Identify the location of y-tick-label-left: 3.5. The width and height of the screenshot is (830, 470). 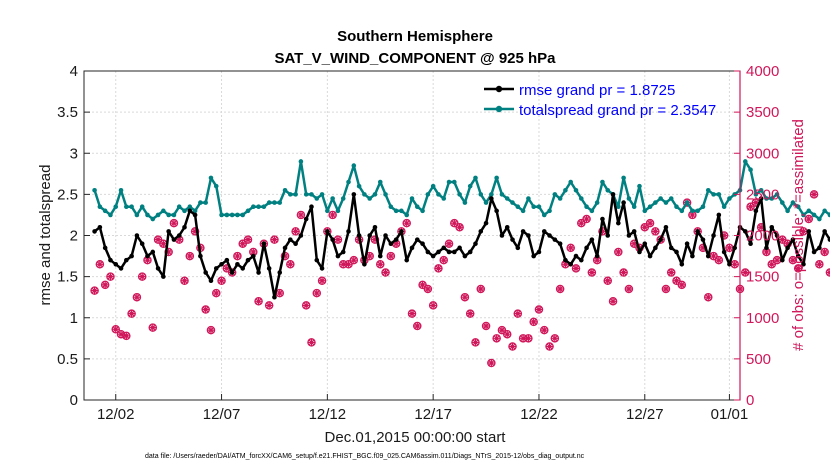
(67, 112).